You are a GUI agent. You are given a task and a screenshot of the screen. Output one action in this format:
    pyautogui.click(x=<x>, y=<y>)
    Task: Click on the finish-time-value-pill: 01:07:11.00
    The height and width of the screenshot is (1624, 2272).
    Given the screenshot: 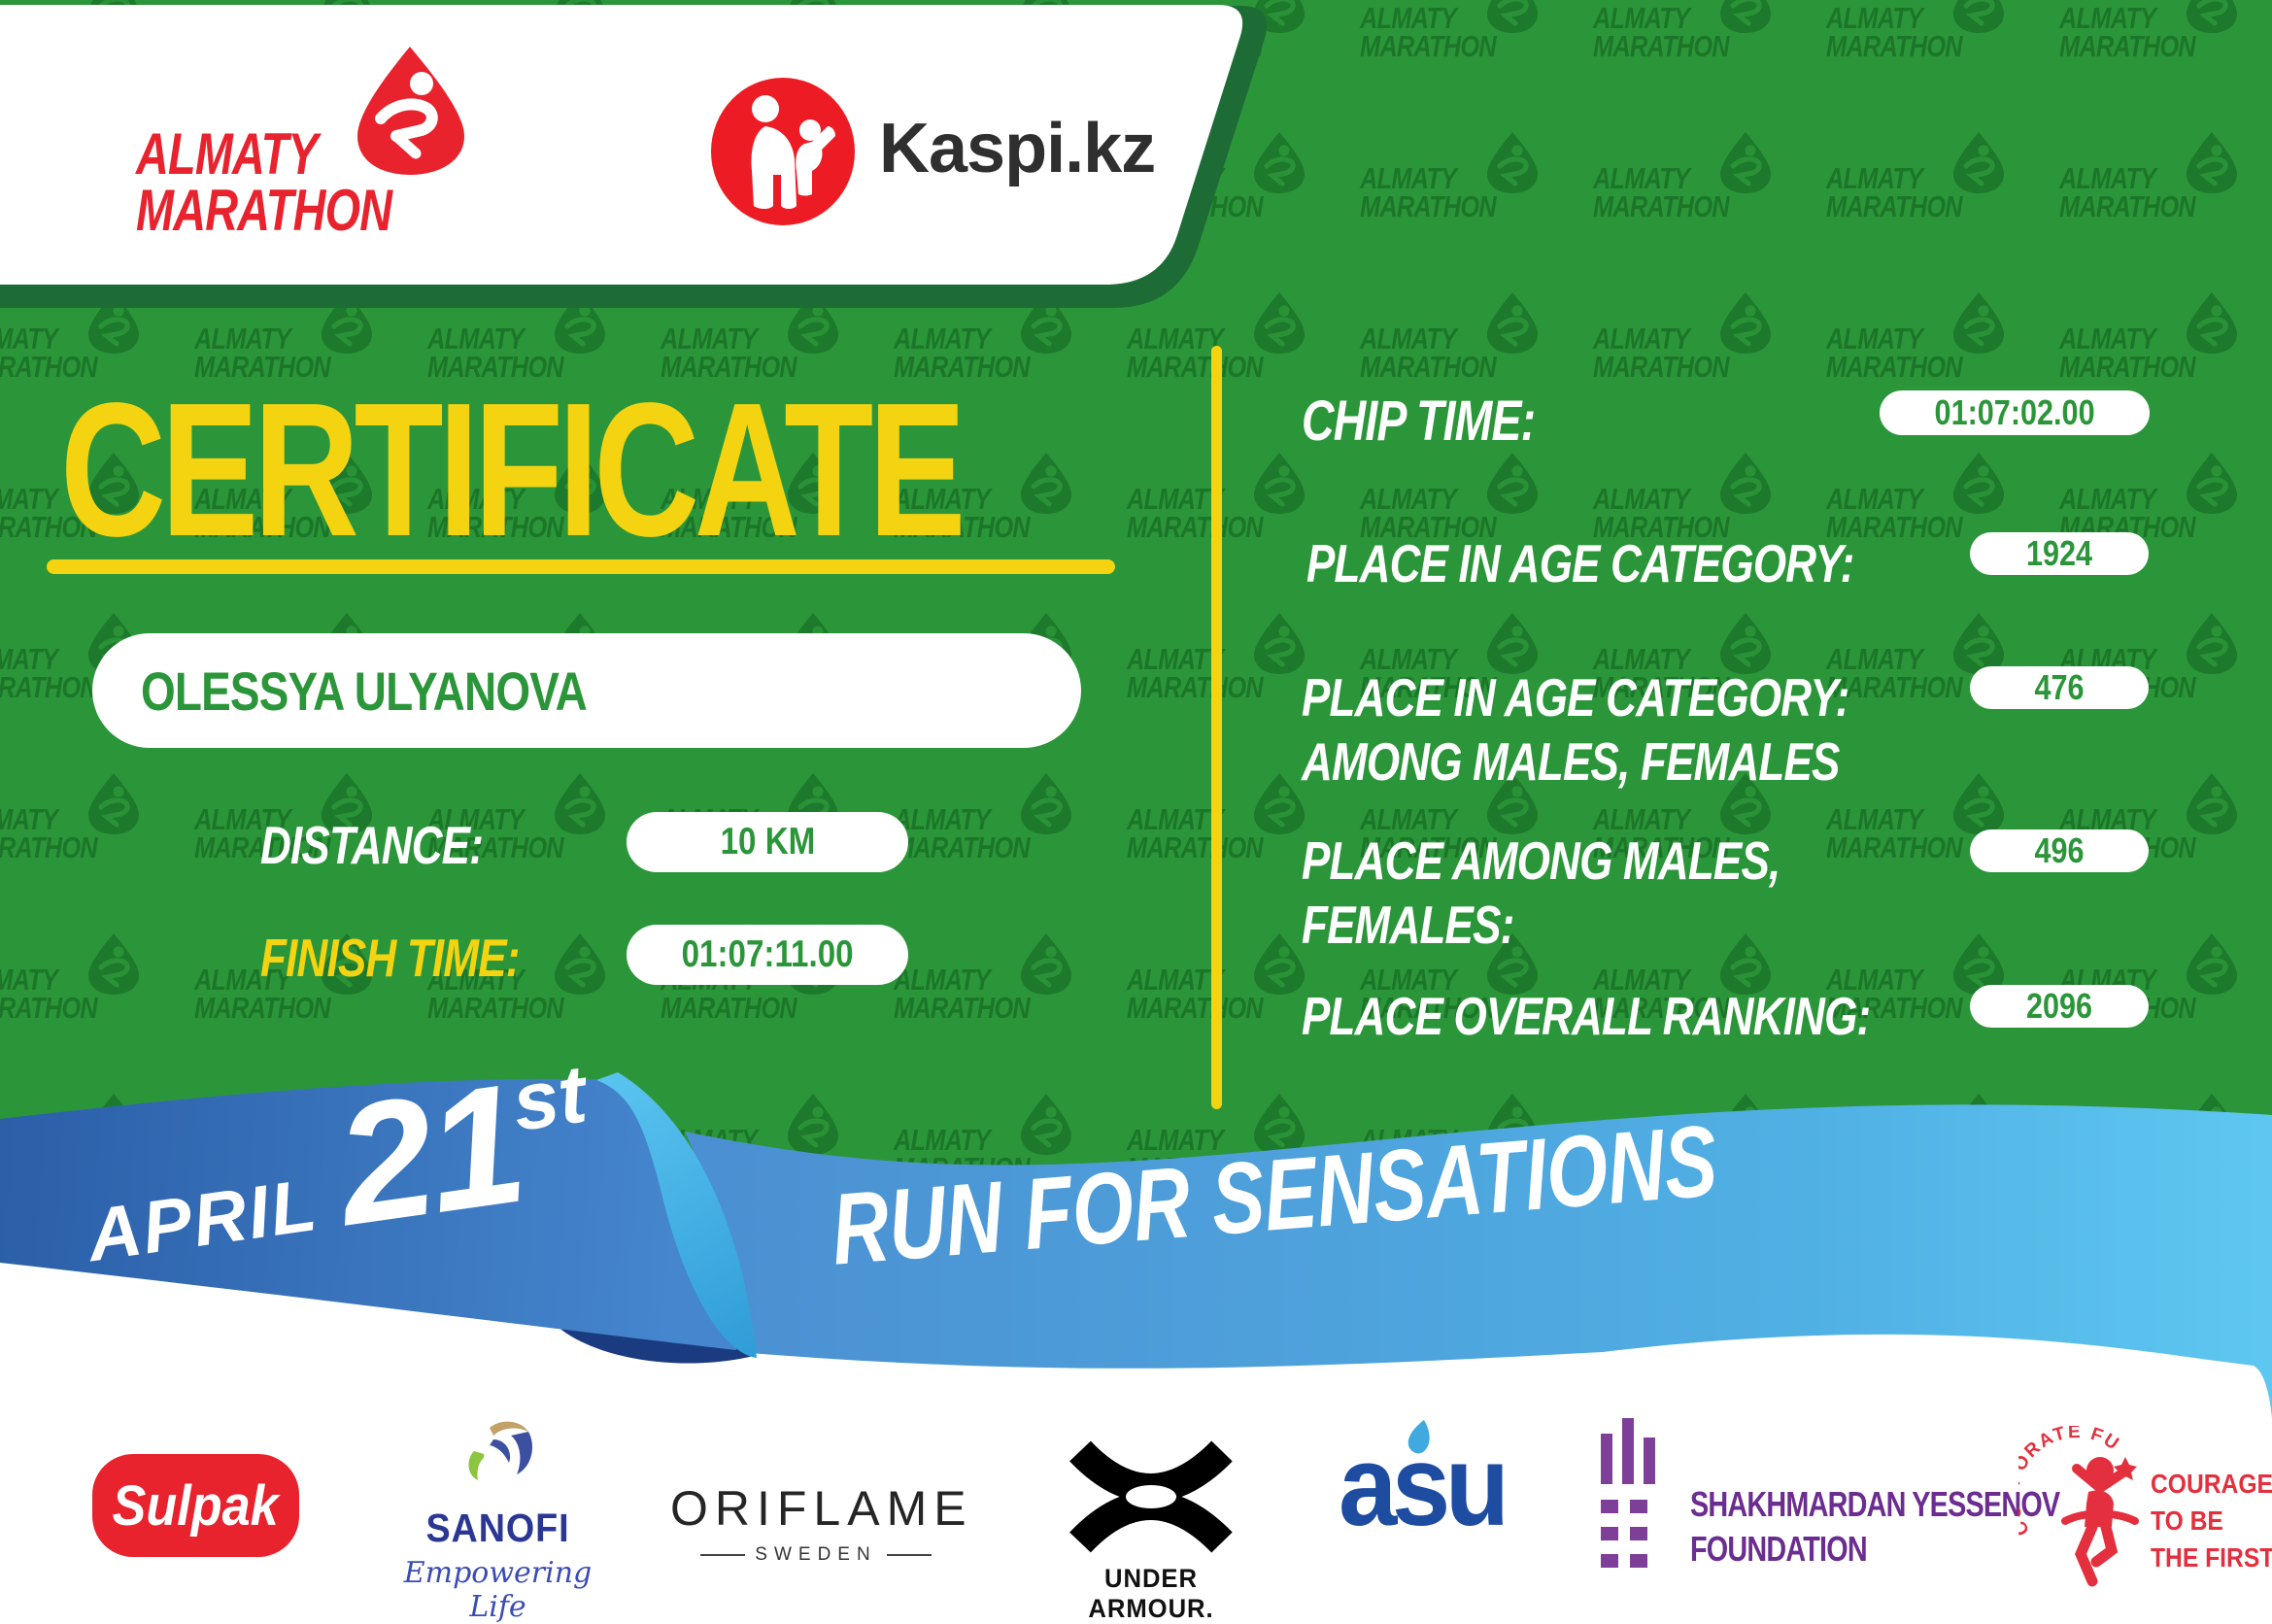 What is the action you would take?
    pyautogui.click(x=767, y=955)
    